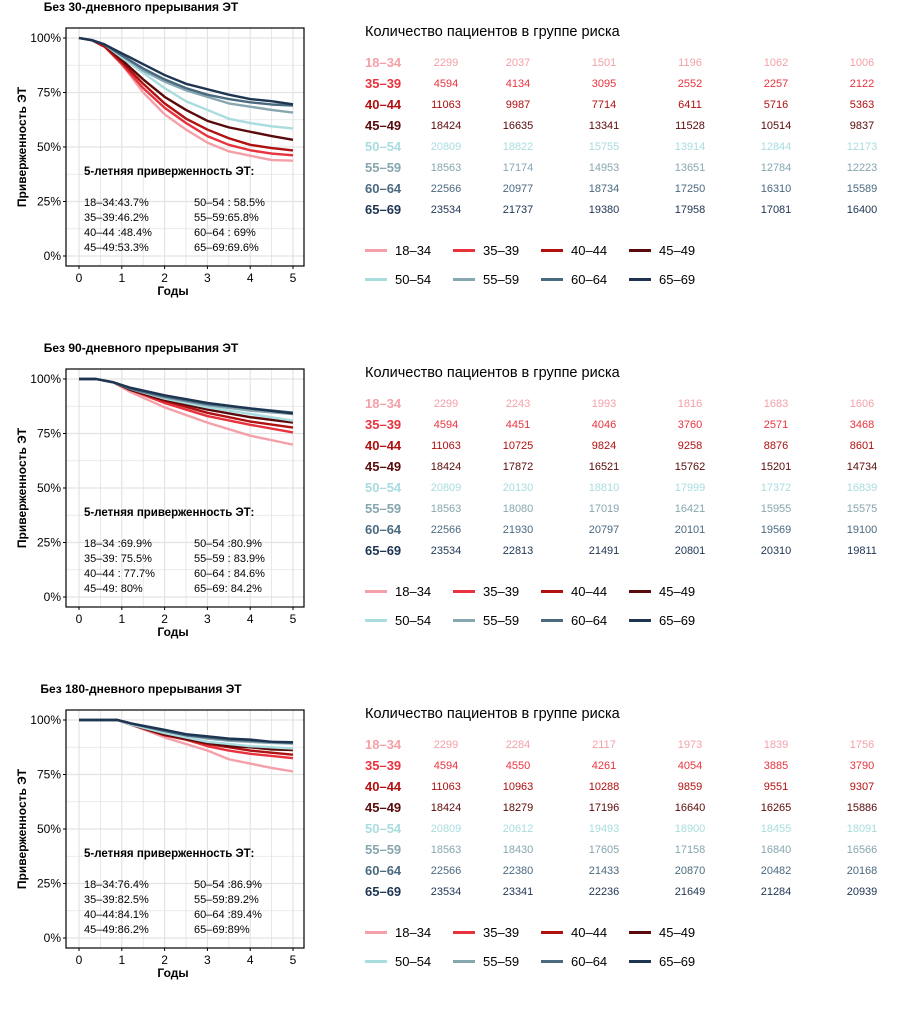  I want to click on risk-count: 22566, so click(446, 188).